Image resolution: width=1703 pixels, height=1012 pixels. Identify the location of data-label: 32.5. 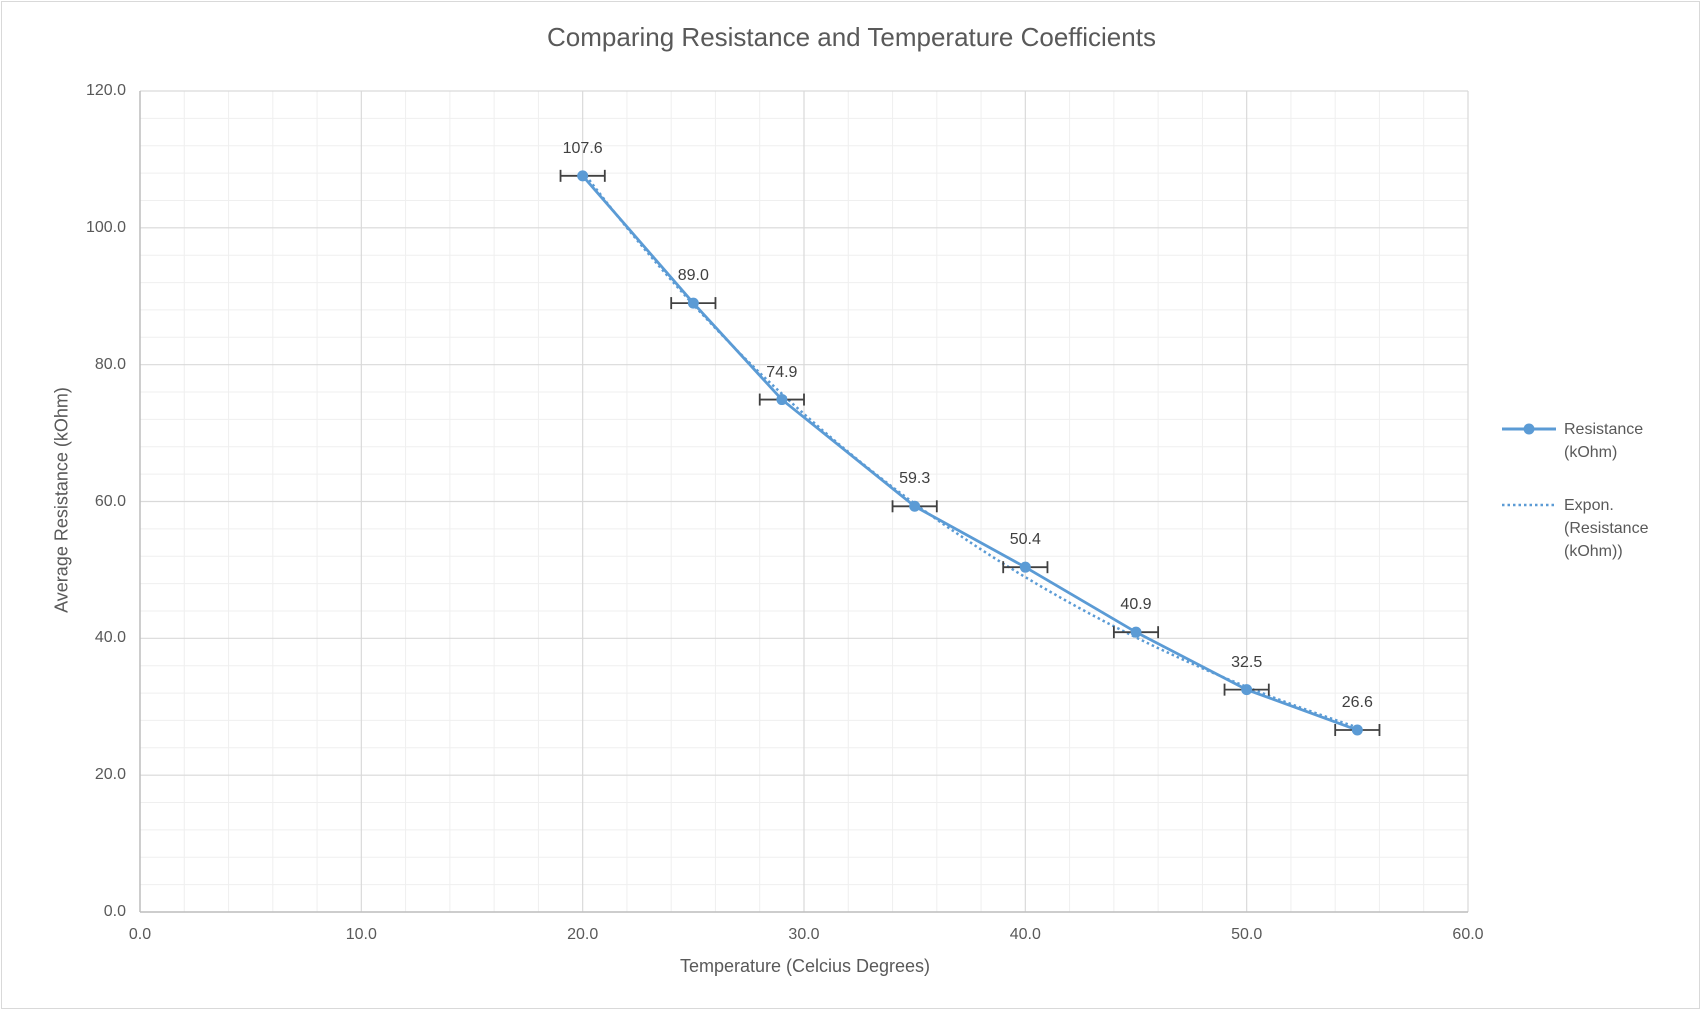
(1247, 662).